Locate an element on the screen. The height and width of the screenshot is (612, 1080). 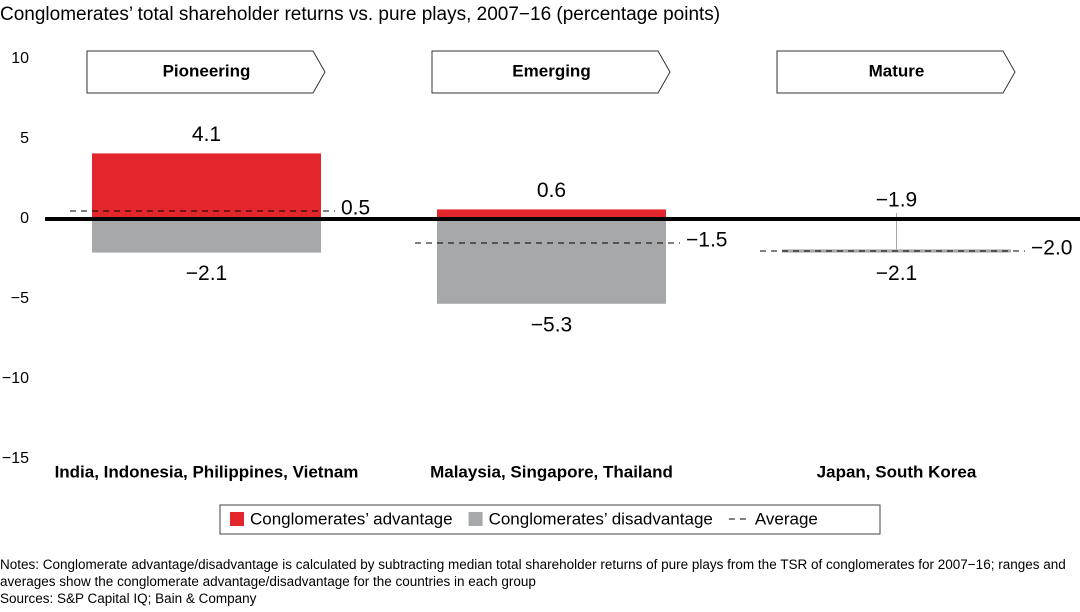
y-tick-label: 10 is located at coordinates (20, 58).